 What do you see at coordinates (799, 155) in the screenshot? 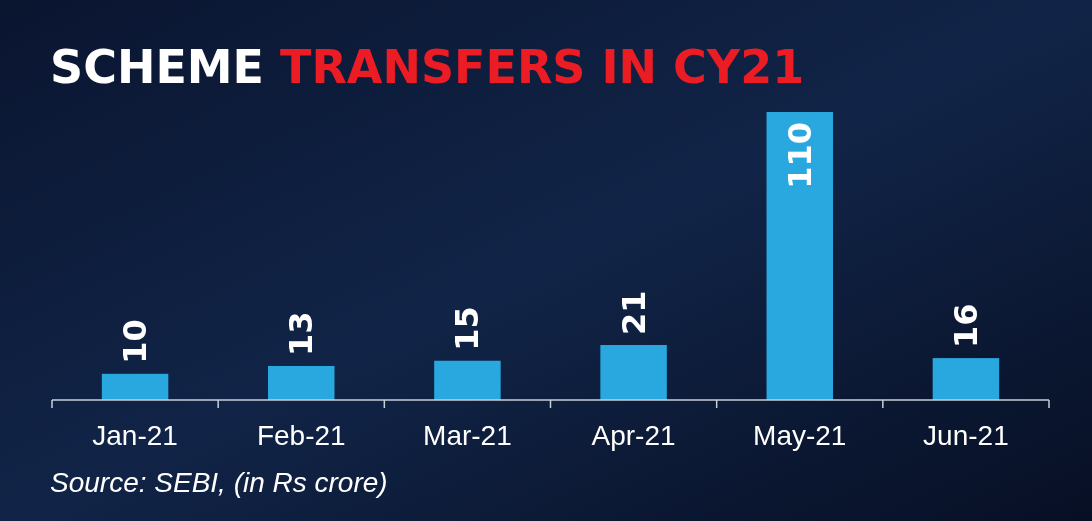
I see `data-label: 110` at bounding box center [799, 155].